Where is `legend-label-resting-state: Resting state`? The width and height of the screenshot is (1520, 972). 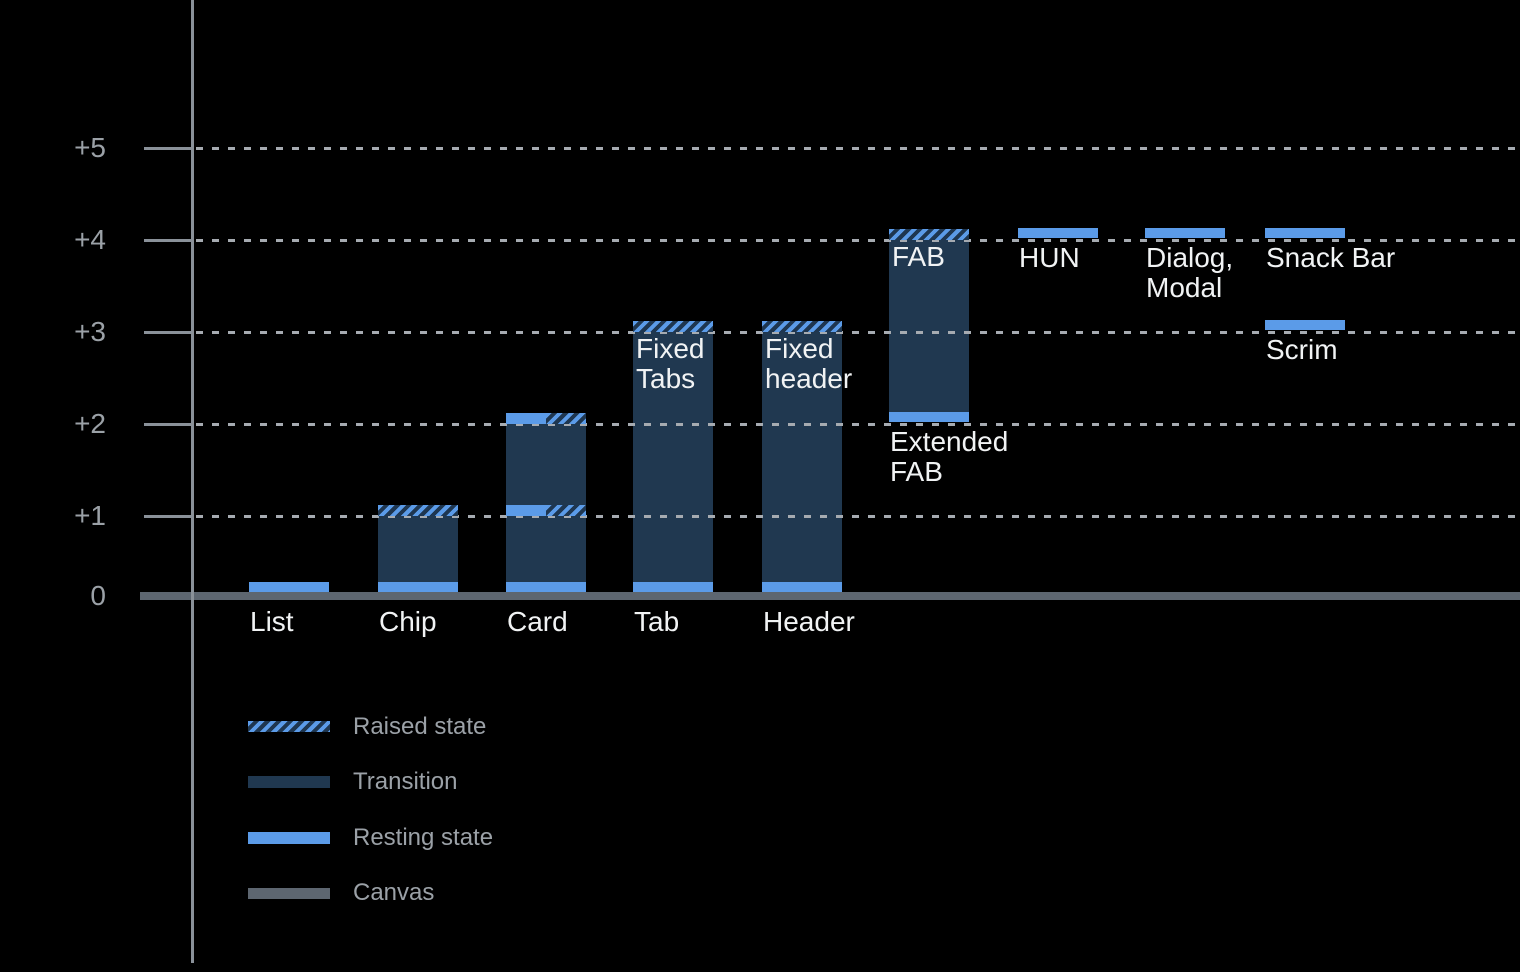 legend-label-resting-state: Resting state is located at coordinates (423, 837).